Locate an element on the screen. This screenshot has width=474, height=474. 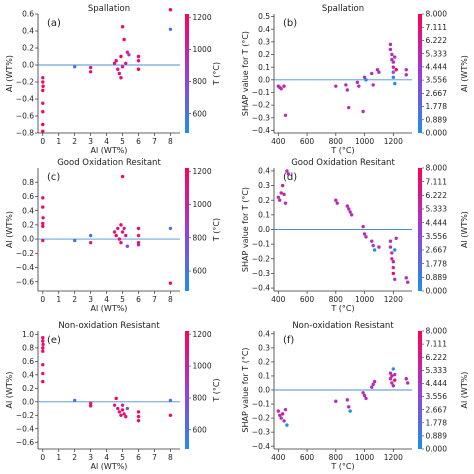
colorbar-tick-label: 5.333 is located at coordinates (437, 370).